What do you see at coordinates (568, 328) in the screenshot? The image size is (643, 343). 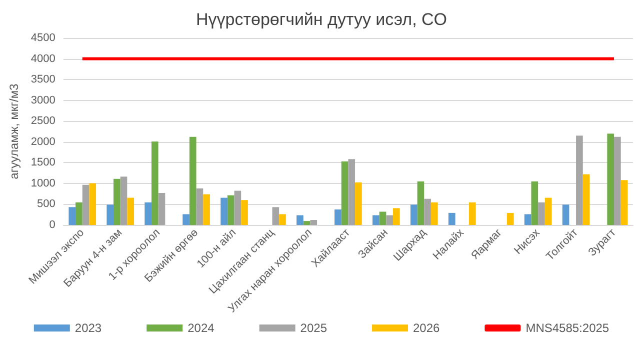 I see `legend-label: MNS4585:2025` at bounding box center [568, 328].